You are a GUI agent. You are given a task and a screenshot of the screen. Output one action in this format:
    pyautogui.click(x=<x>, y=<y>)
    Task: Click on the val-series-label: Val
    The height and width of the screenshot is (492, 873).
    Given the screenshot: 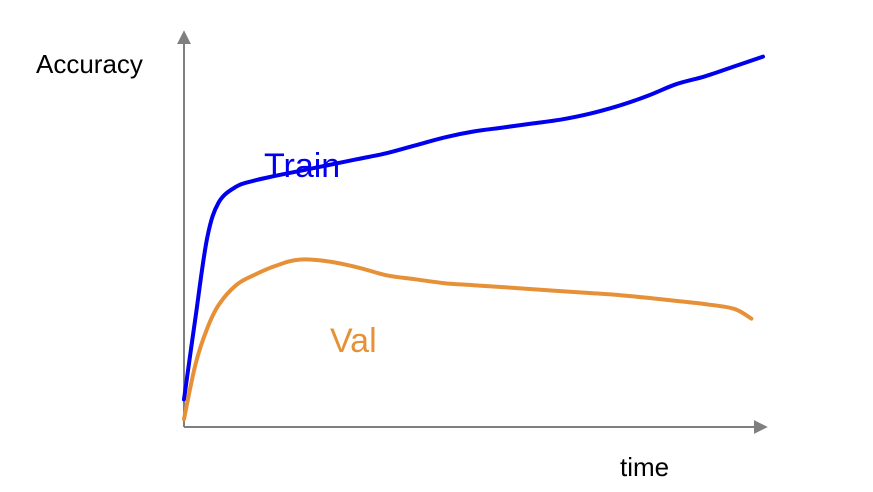 What is the action you would take?
    pyautogui.click(x=353, y=341)
    